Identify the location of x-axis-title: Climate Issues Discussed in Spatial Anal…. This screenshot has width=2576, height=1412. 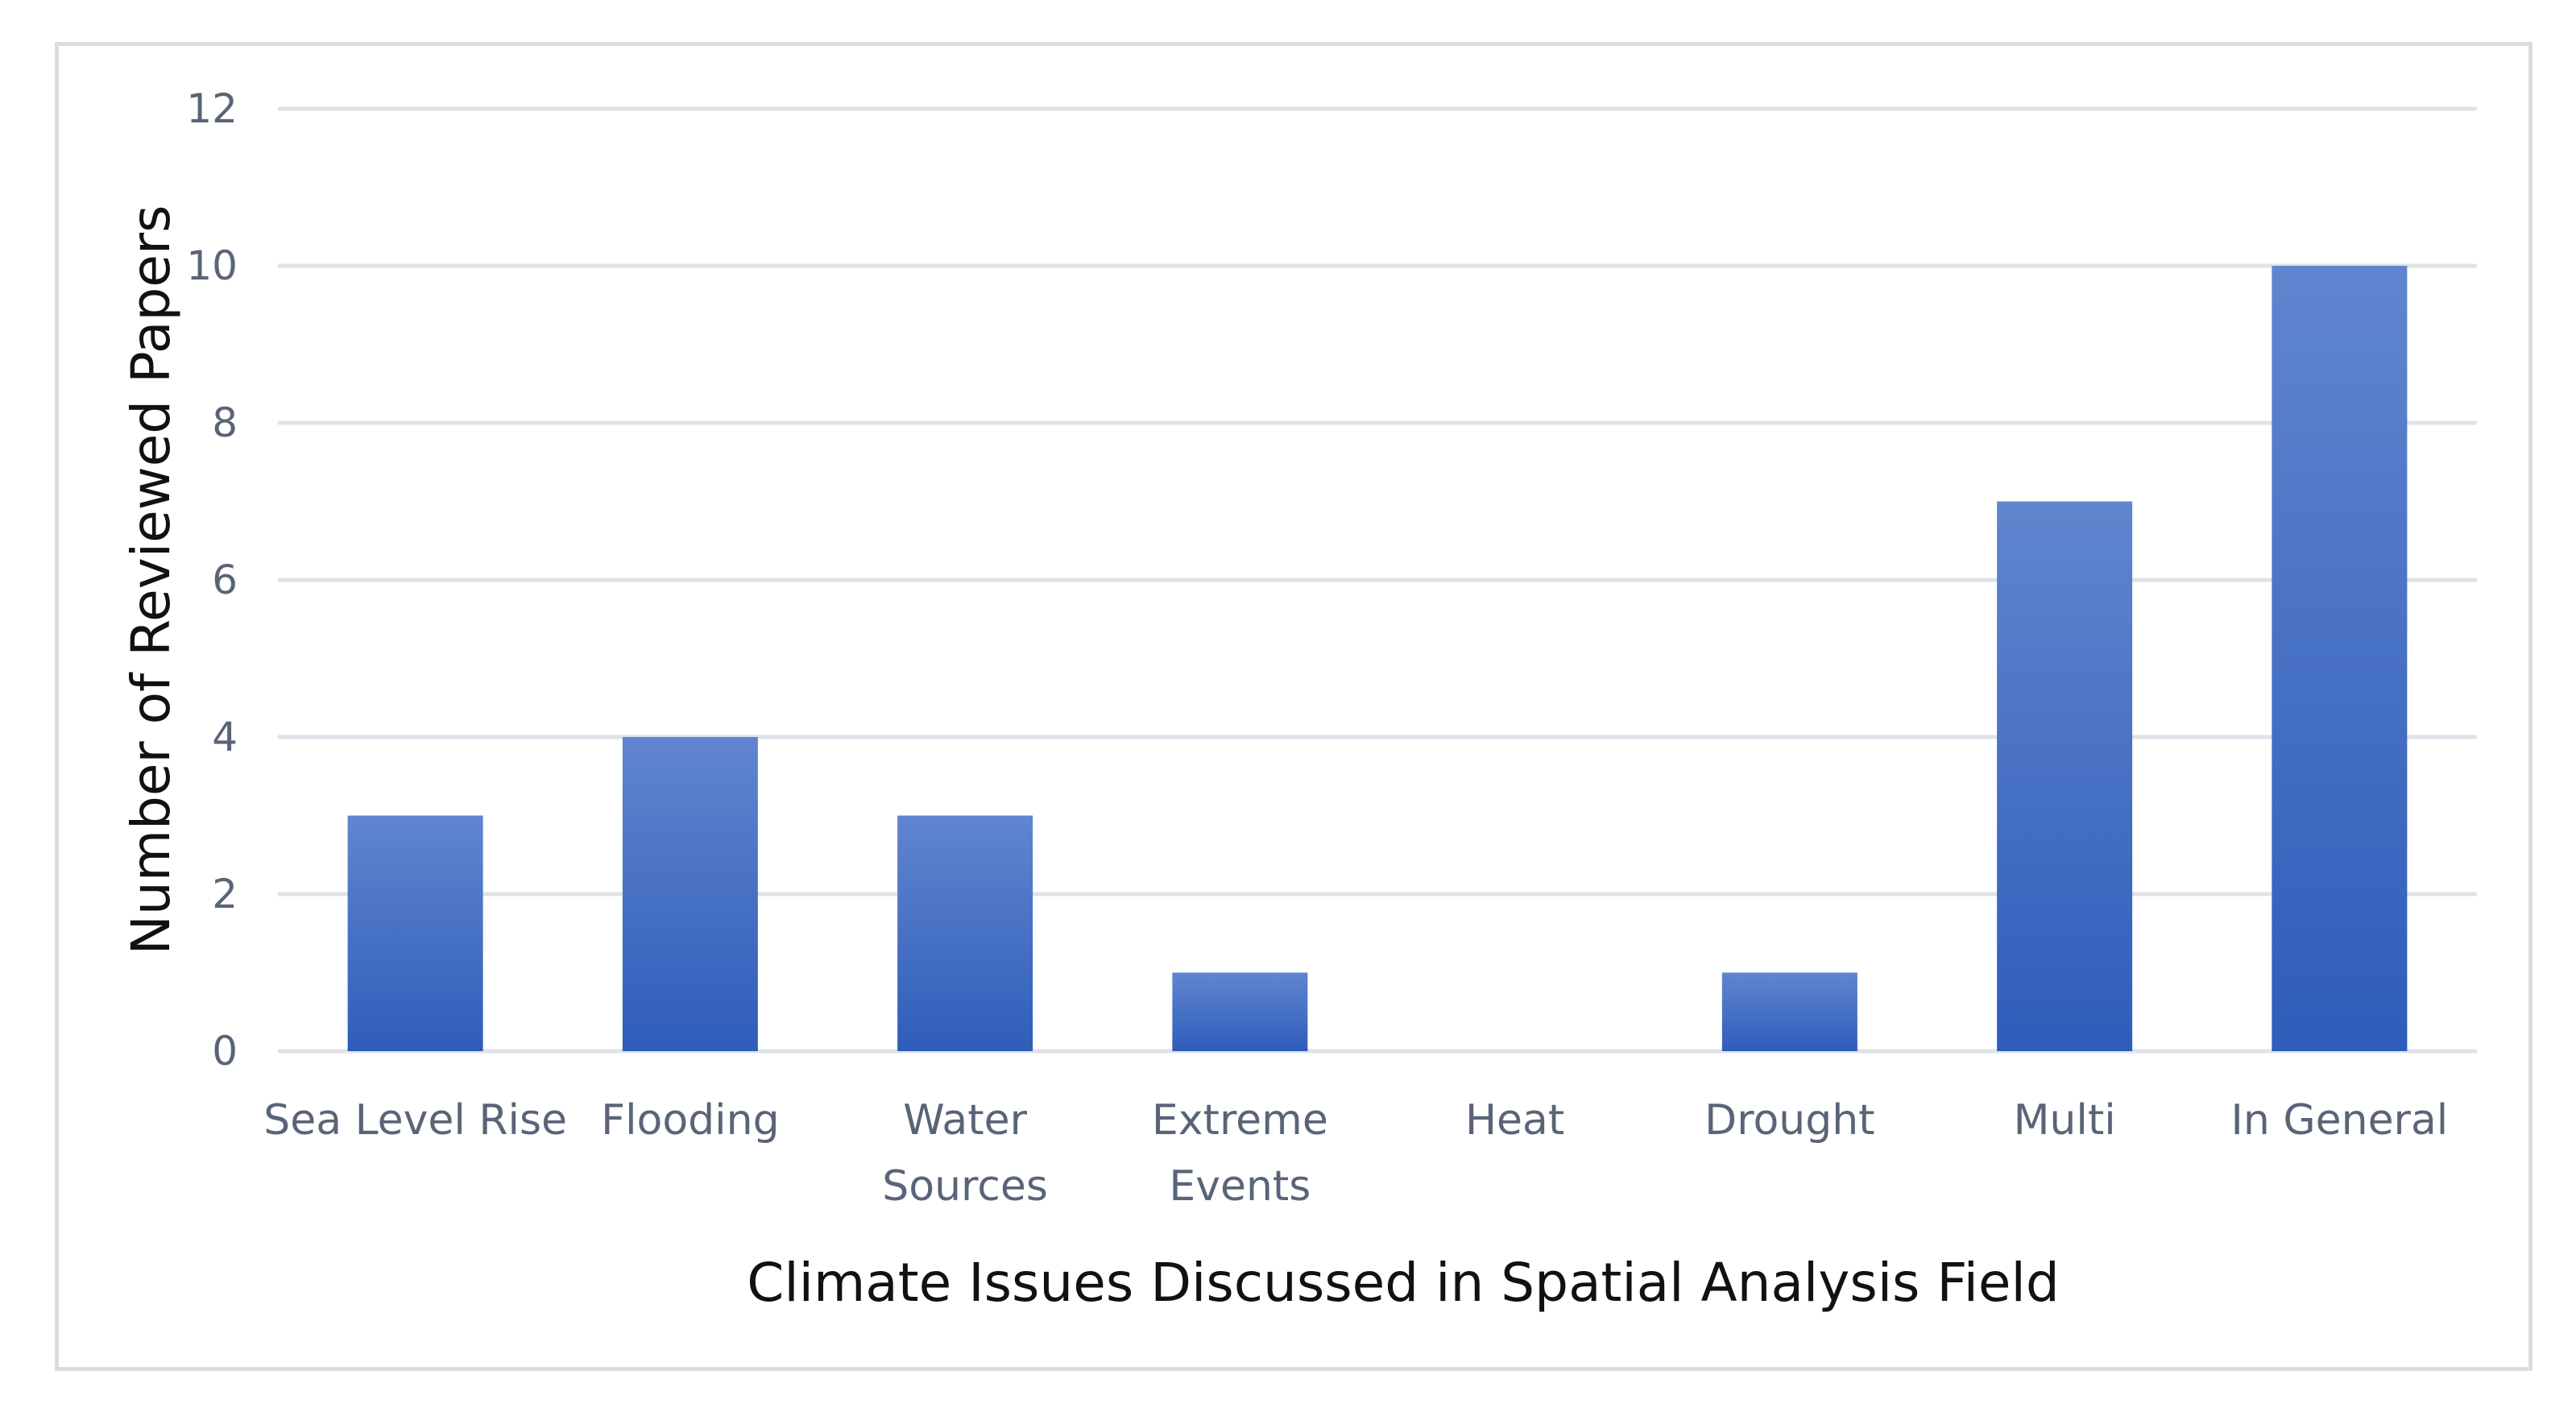
(1403, 1283).